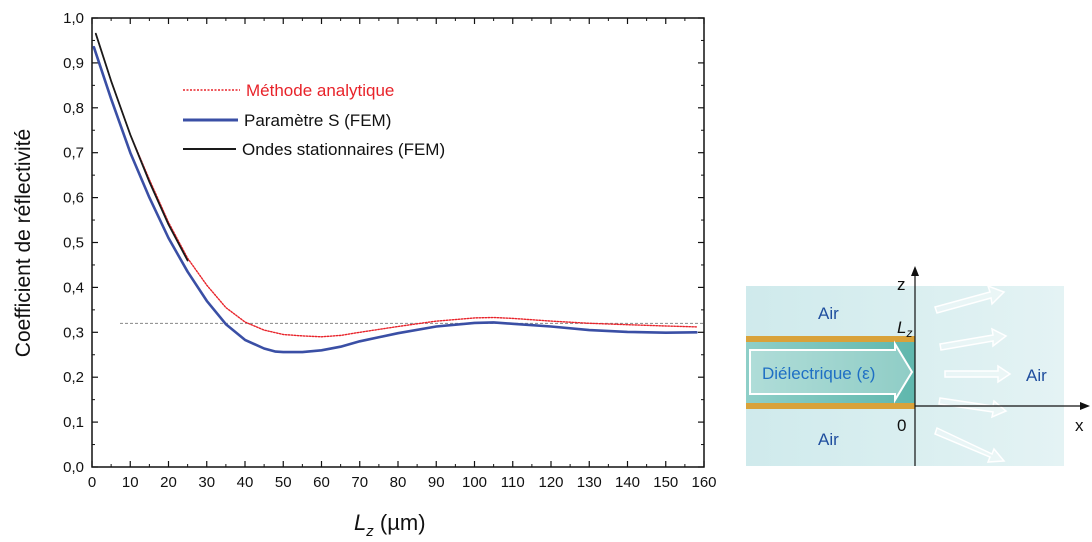 The height and width of the screenshot is (542, 1092). I want to click on x-tick-label: 40, so click(245, 482).